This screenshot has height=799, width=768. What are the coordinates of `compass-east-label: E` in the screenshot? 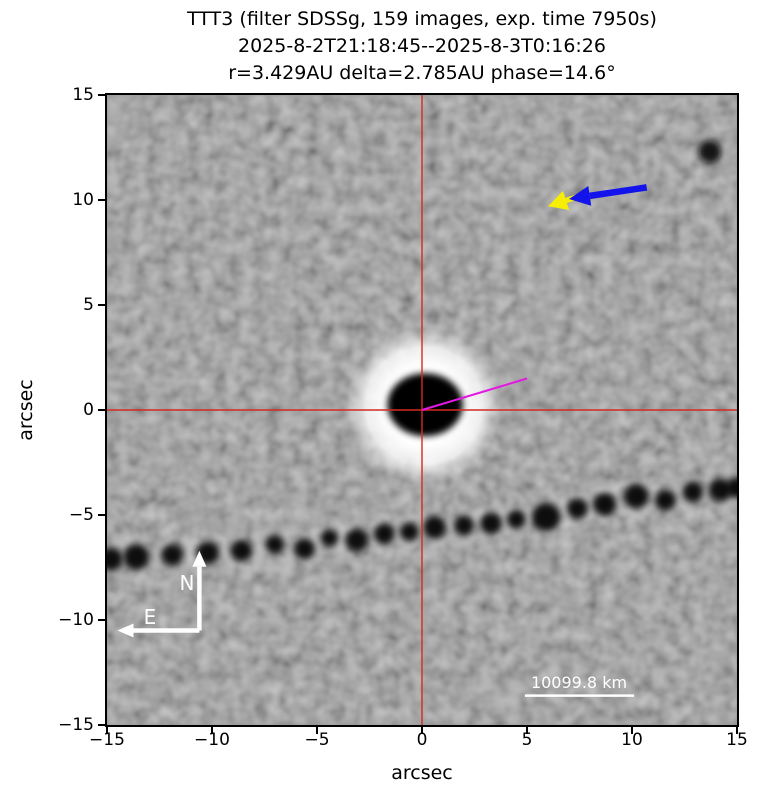 It's located at (150, 617).